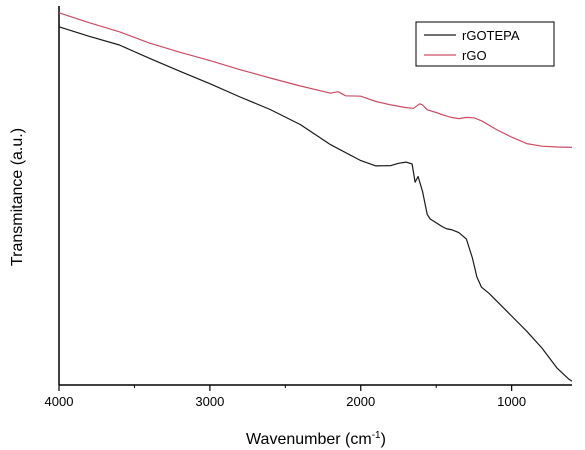 The height and width of the screenshot is (450, 585). I want to click on x-tick-label: 2000, so click(360, 401).